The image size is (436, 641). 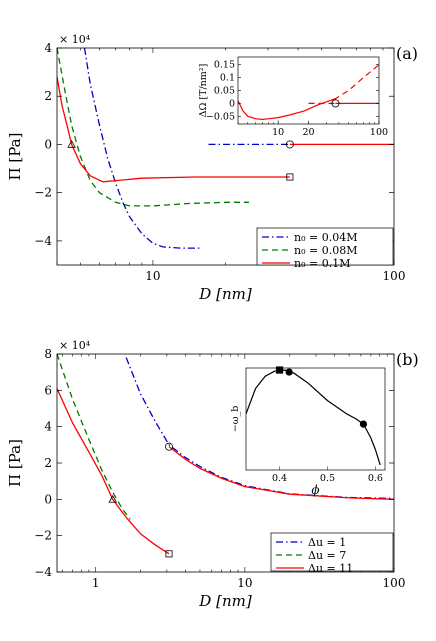 I want to click on panel-label: (a), so click(x=407, y=53).